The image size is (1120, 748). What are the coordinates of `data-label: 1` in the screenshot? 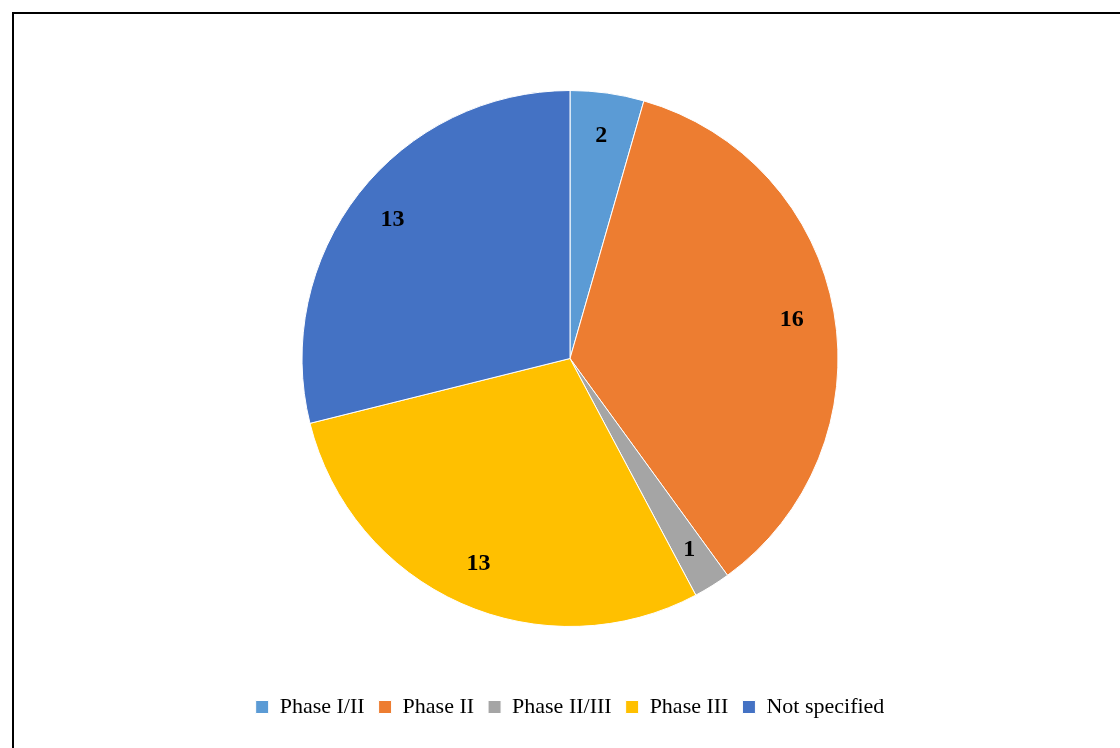 It's located at (689, 547).